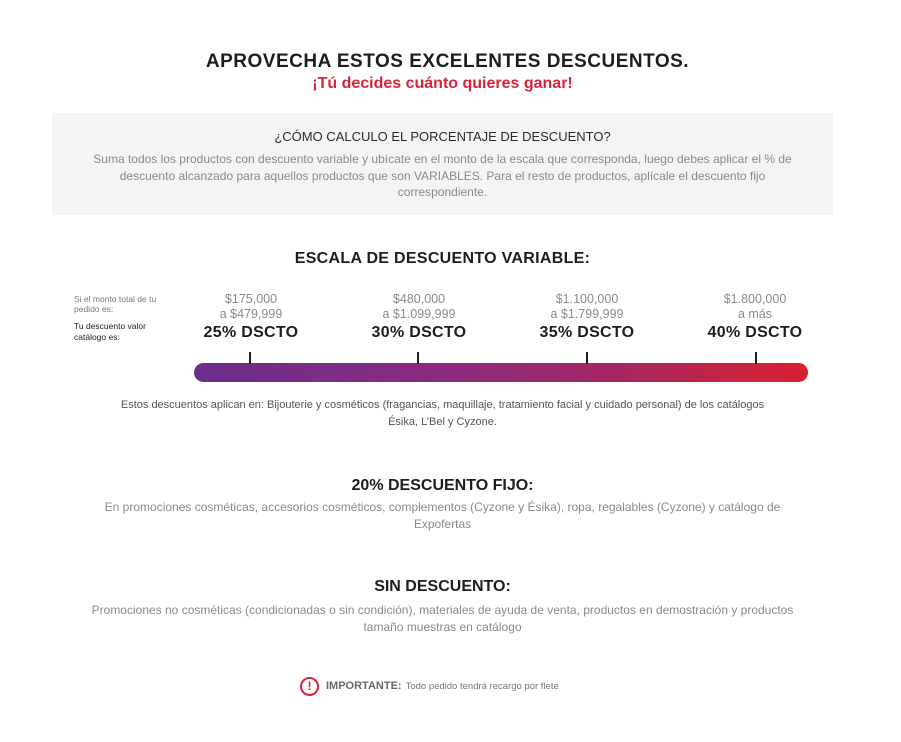 The image size is (901, 742). I want to click on variable-scale-title: ESCALA DE DESCUENTO VARIABLE:, so click(442, 258).